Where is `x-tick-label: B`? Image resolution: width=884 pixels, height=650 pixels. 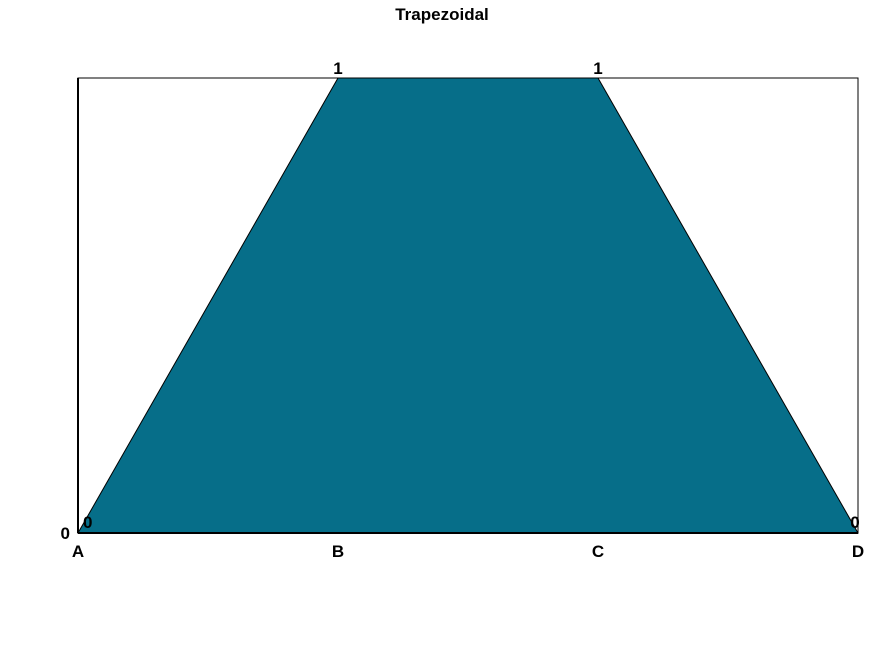 x-tick-label: B is located at coordinates (338, 551).